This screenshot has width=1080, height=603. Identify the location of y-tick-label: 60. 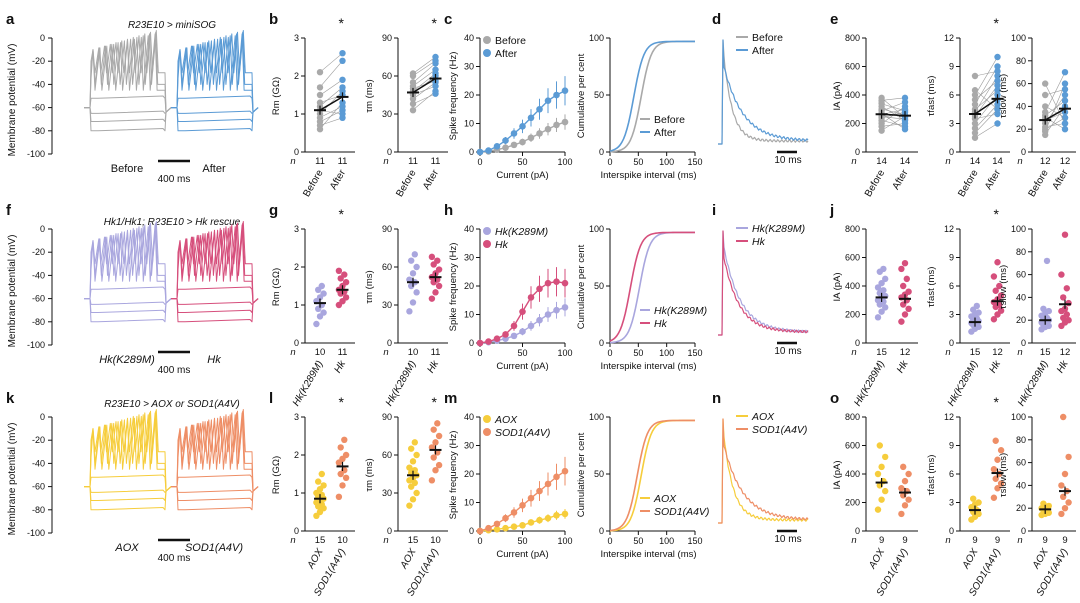
(1021, 463).